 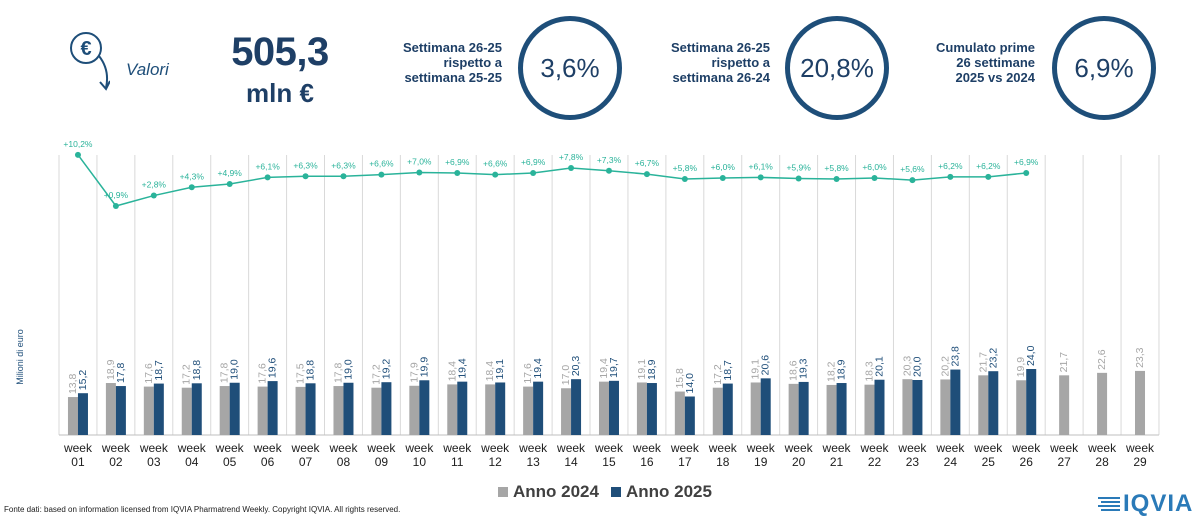 What do you see at coordinates (1064, 362) in the screenshot?
I see `data-label-2024: 21,7` at bounding box center [1064, 362].